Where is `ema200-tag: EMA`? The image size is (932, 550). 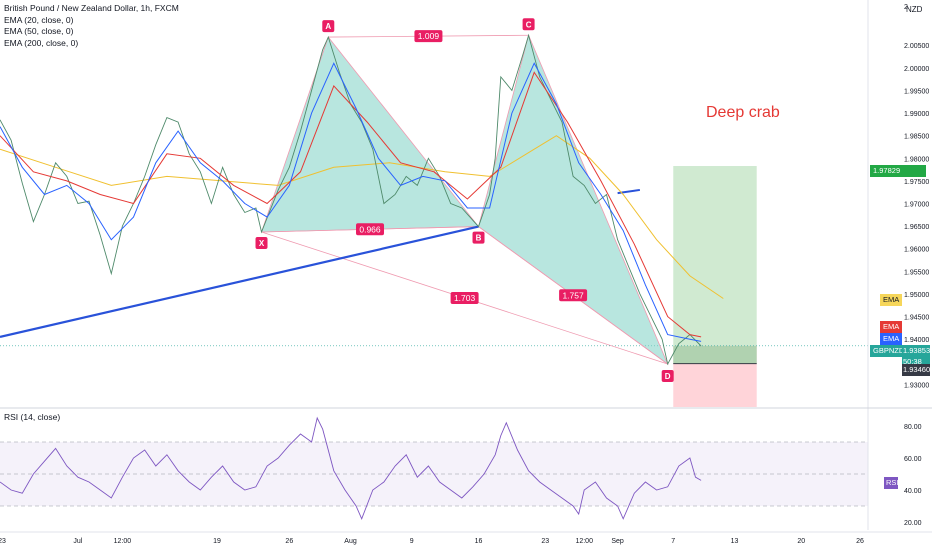 ema200-tag: EMA is located at coordinates (891, 300).